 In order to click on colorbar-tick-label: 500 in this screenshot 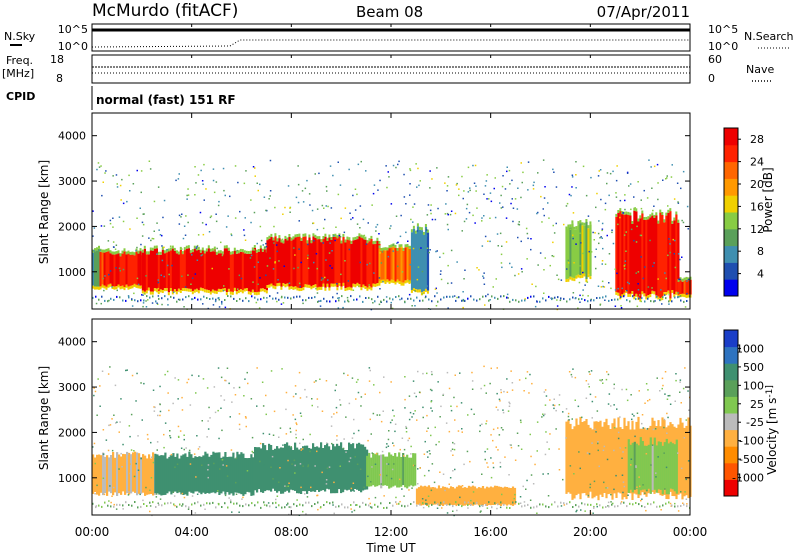, I will do `click(753, 367)`.